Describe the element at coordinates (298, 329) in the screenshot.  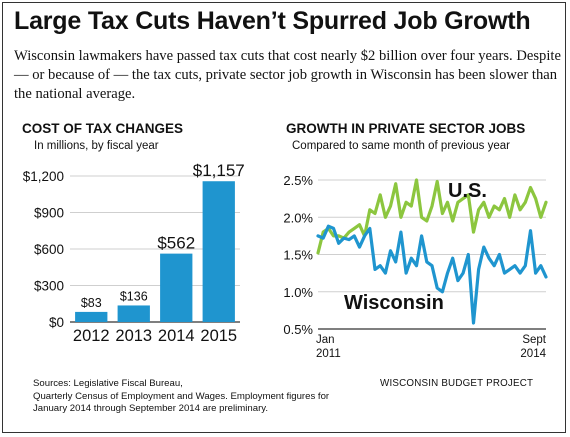
I see `line-y-tick-label: 0.5%` at that location.